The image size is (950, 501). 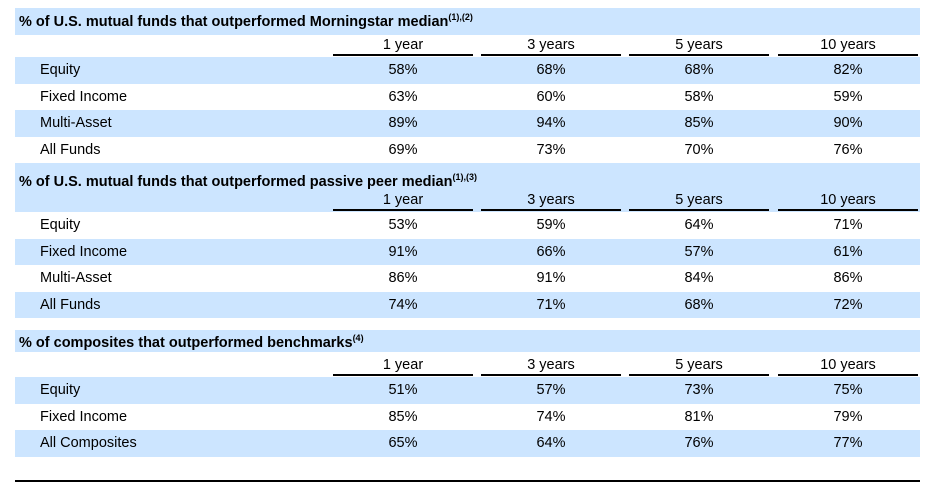 I want to click on table-row: Equity 58% 68% 68% 82%, so click(x=467, y=70).